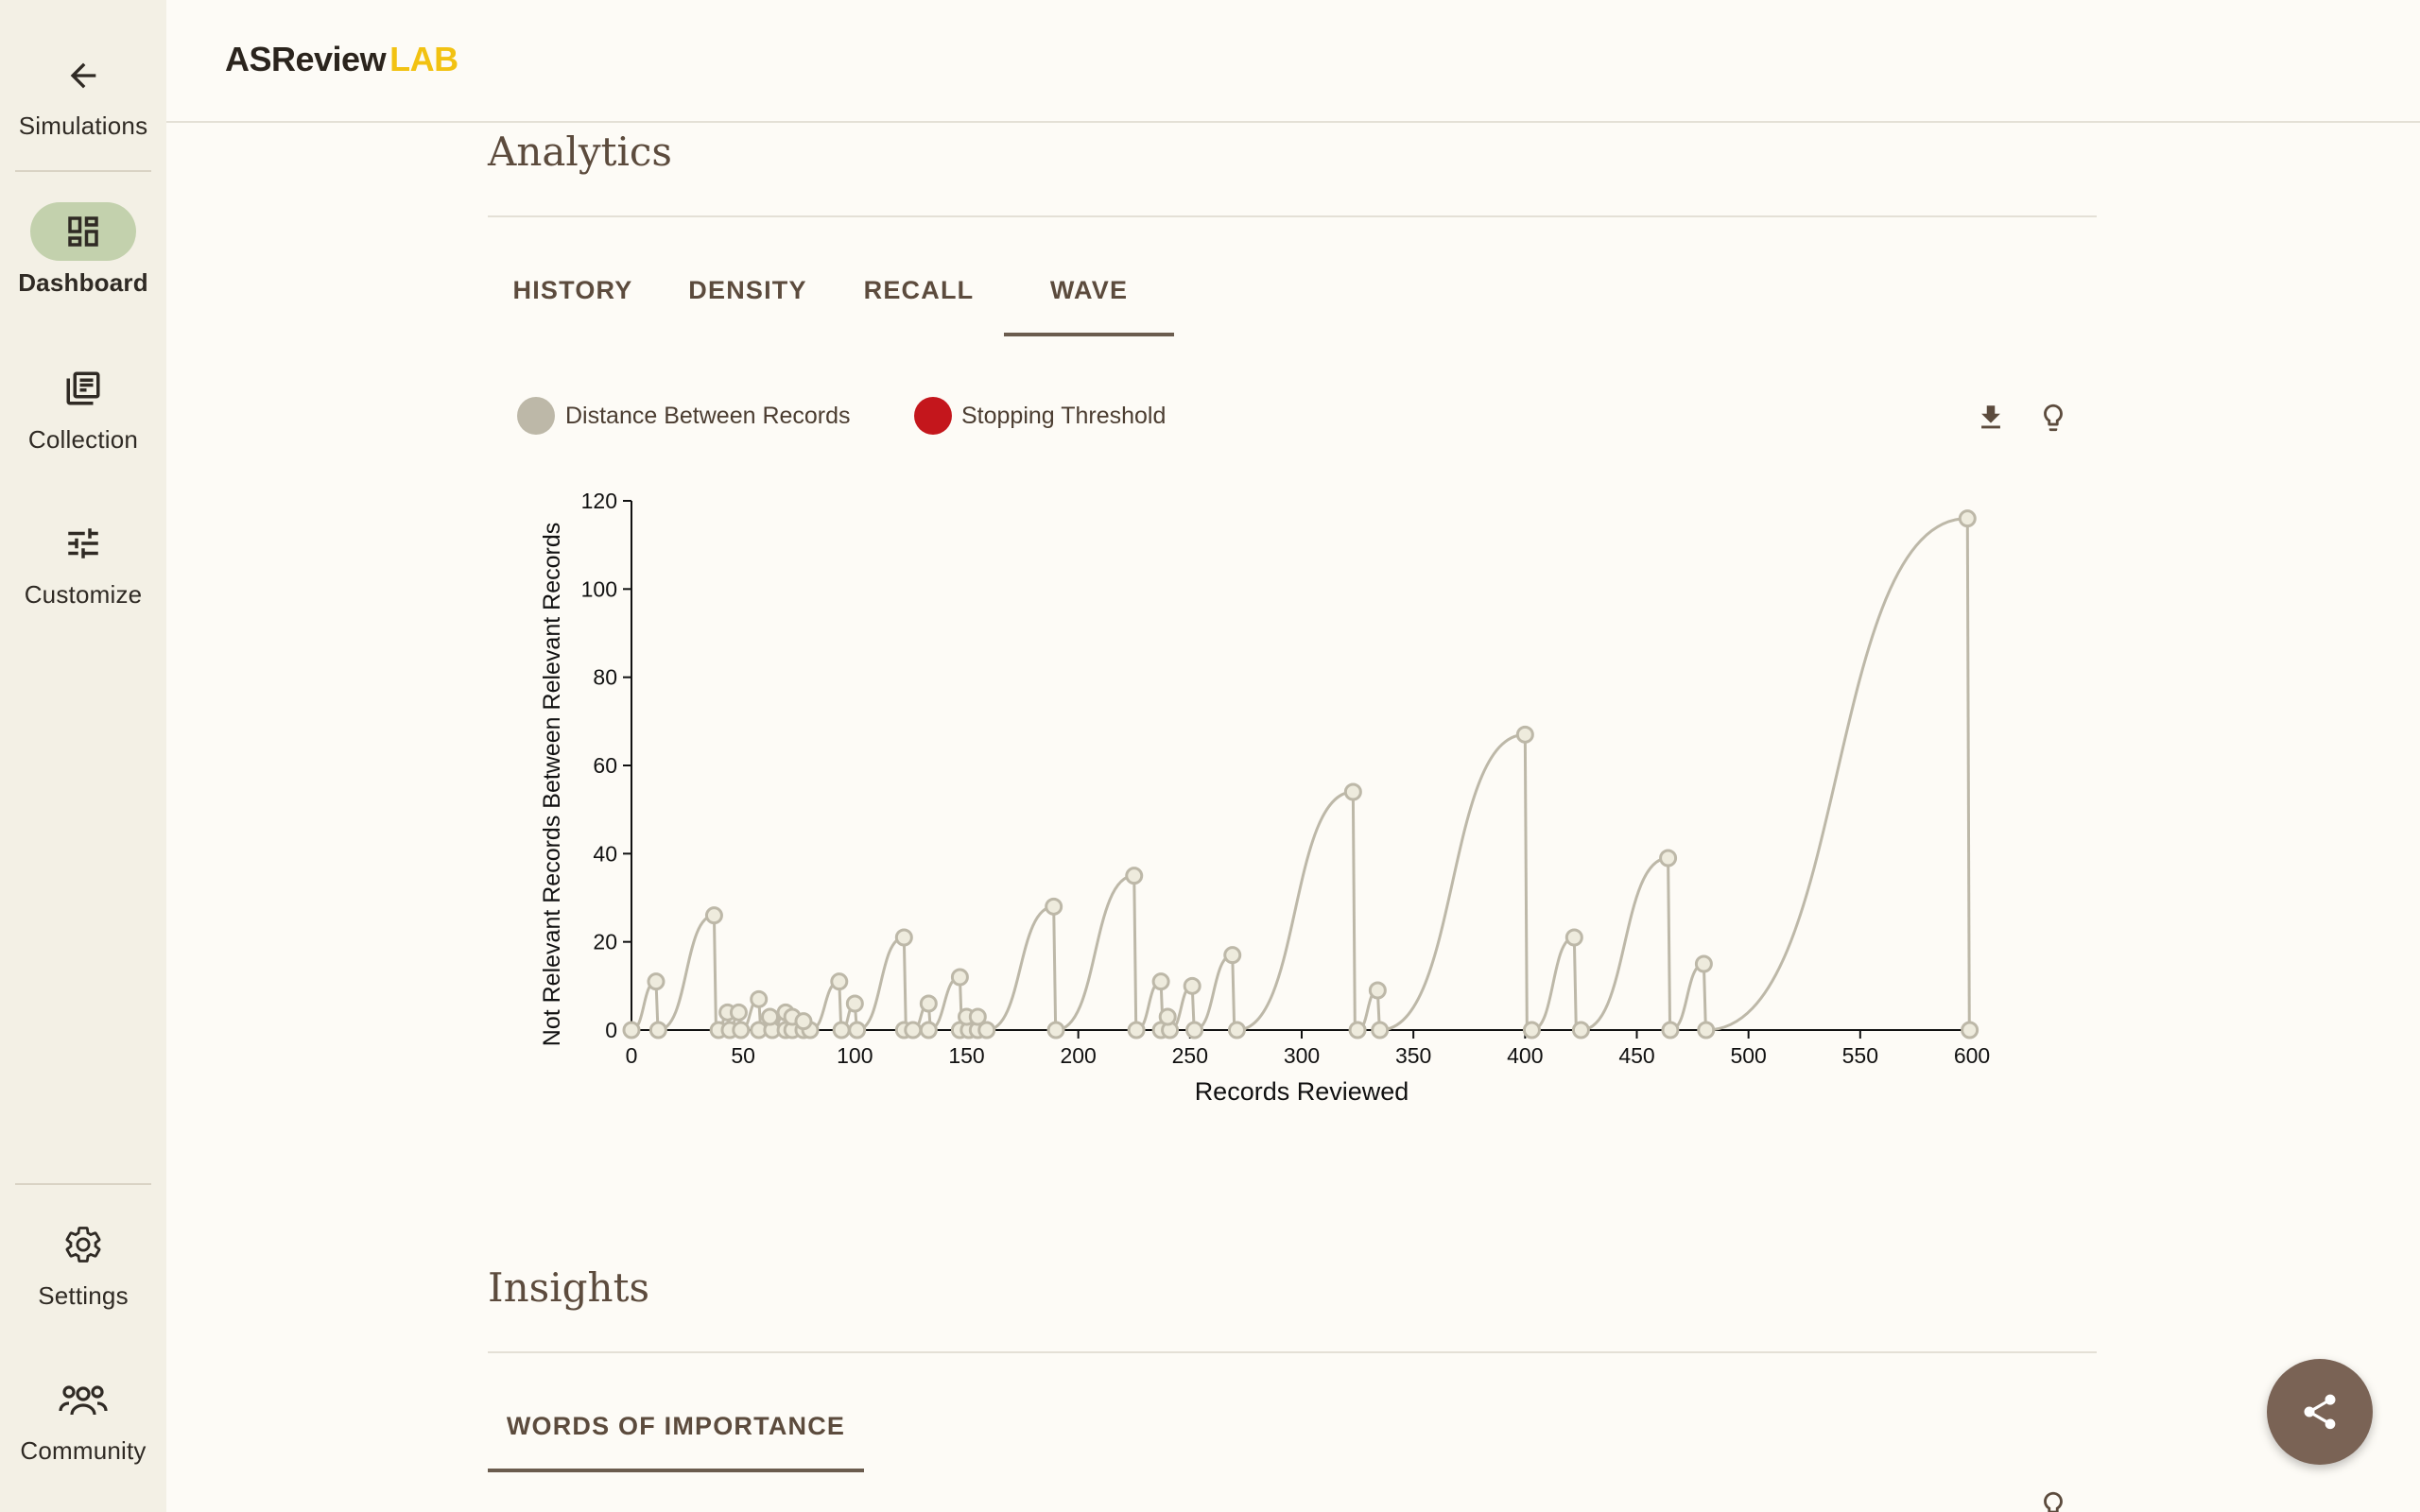 The height and width of the screenshot is (1512, 2420). Describe the element at coordinates (1190, 1055) in the screenshot. I see `x-tick-label: 250` at that location.